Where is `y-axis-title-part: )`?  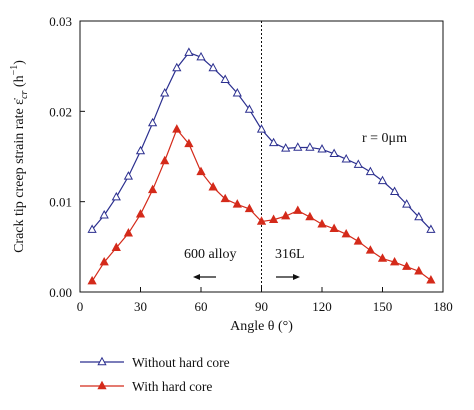 y-axis-title-part: ) is located at coordinates (19, 62).